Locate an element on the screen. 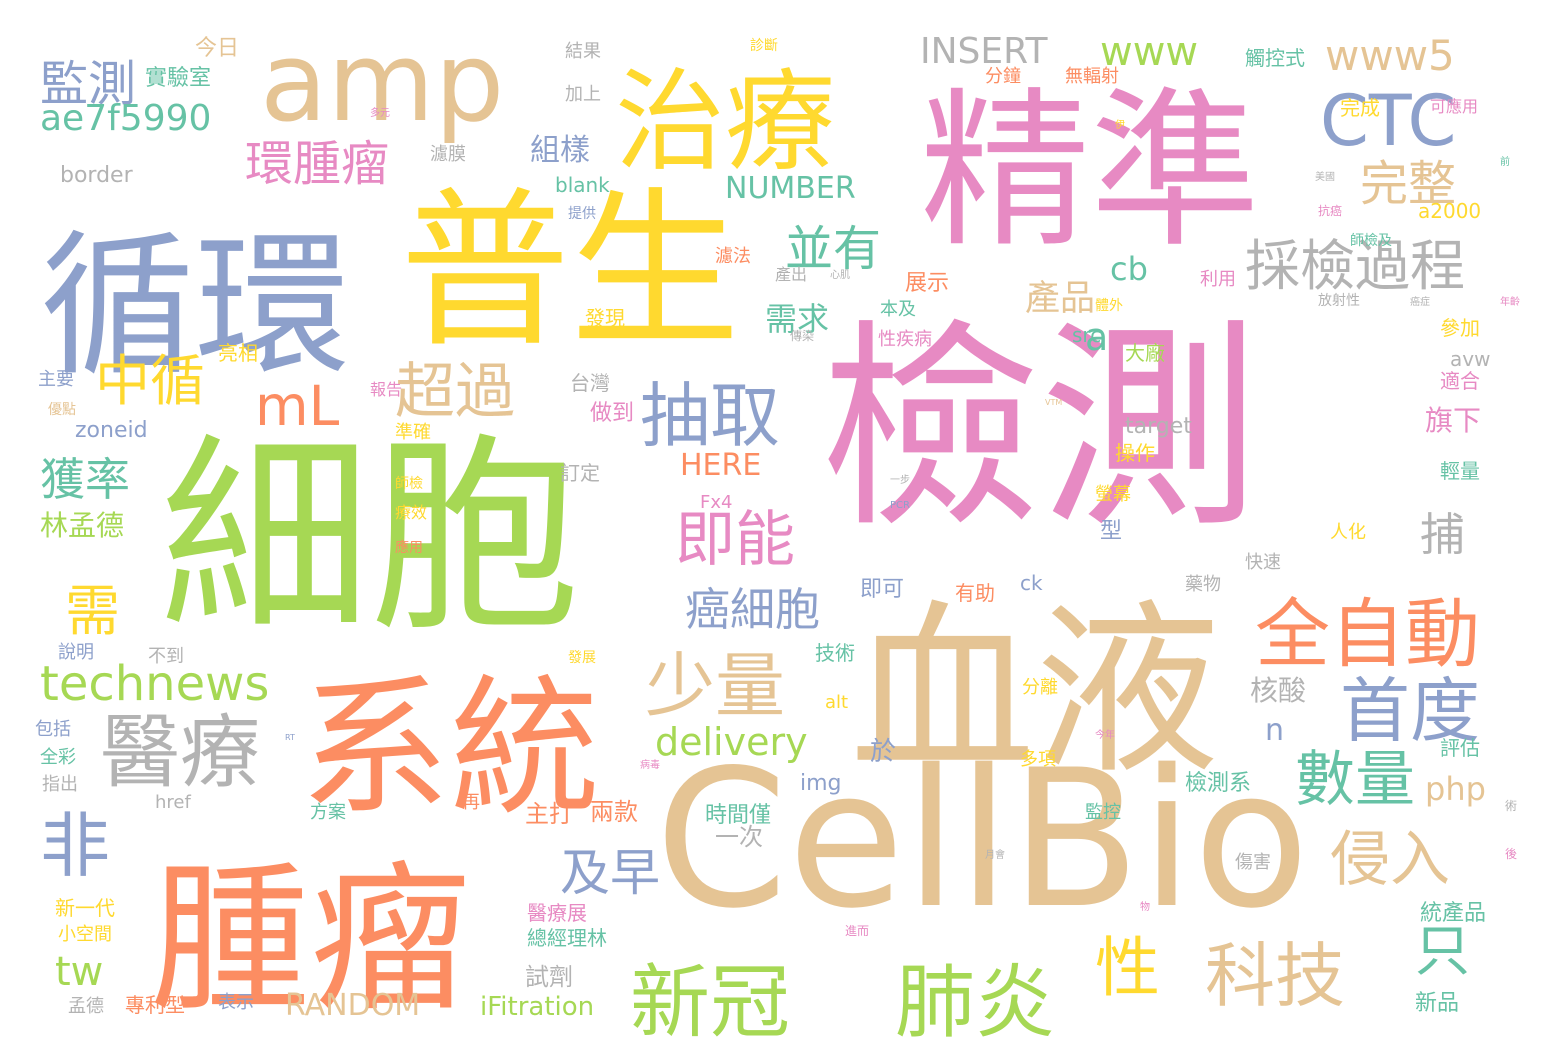 The image size is (1548, 1052). cloud-word: 醫療展 is located at coordinates (557, 913).